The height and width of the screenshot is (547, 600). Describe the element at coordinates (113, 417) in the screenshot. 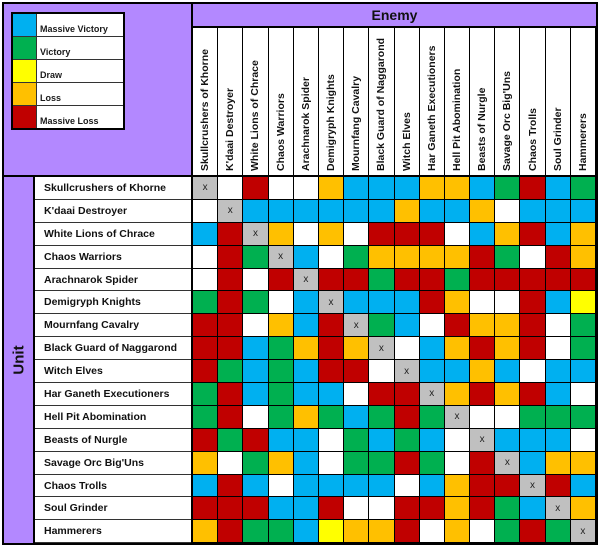

I see `unit-row-label: Hell Pit Abomination` at that location.